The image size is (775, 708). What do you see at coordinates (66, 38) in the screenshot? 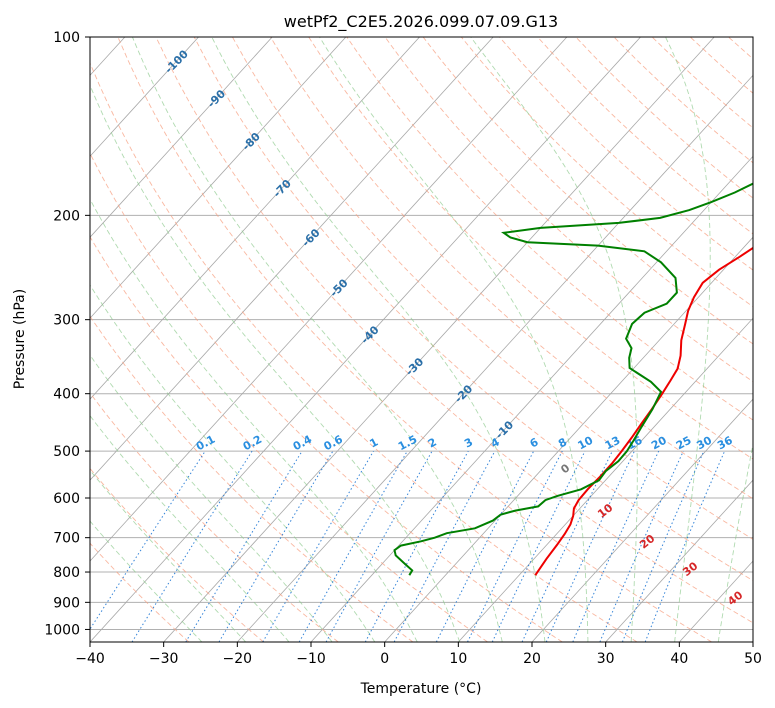
I see `y-tick-label: 100` at bounding box center [66, 38].